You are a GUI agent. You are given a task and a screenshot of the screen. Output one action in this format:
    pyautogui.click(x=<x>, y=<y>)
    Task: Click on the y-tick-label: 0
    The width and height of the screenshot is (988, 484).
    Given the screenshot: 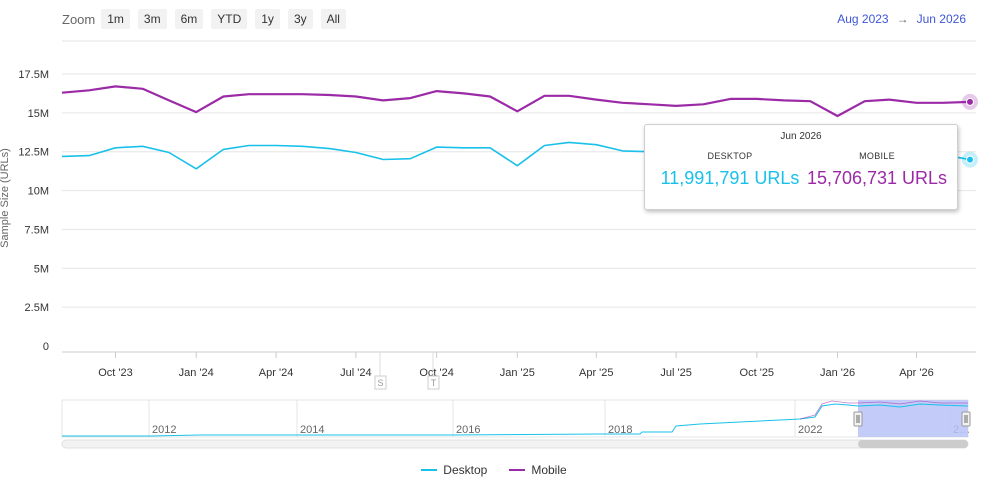 What is the action you would take?
    pyautogui.click(x=46, y=347)
    